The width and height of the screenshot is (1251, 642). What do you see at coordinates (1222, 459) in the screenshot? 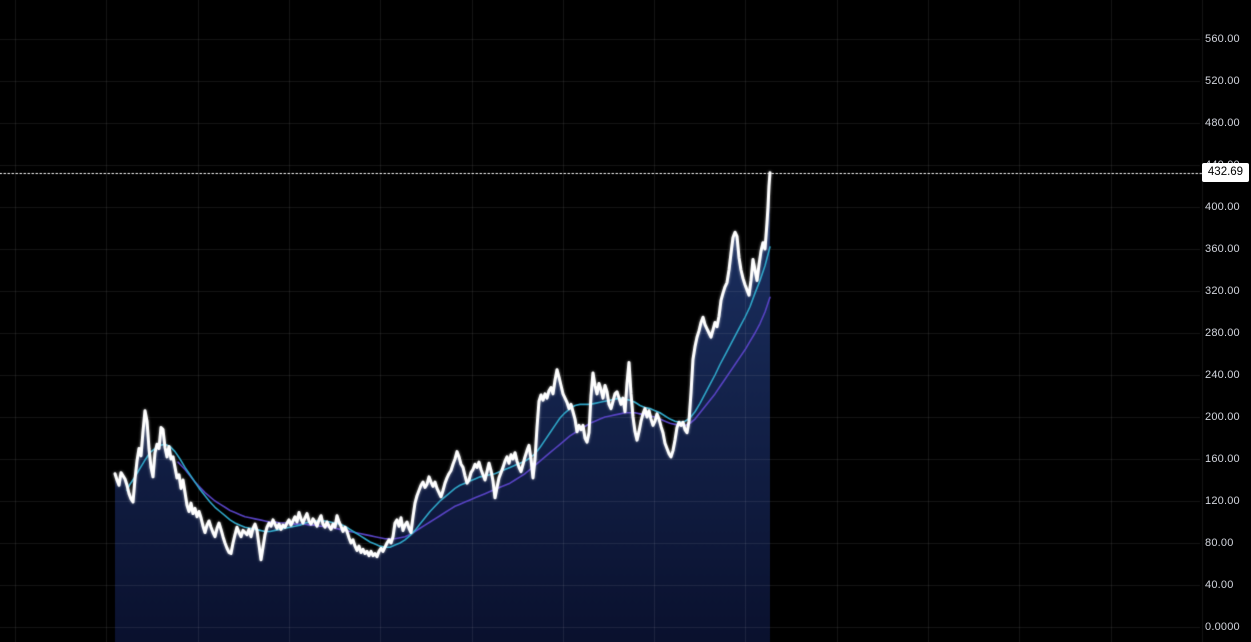
I see `y-axis-label: 160.00` at bounding box center [1222, 459].